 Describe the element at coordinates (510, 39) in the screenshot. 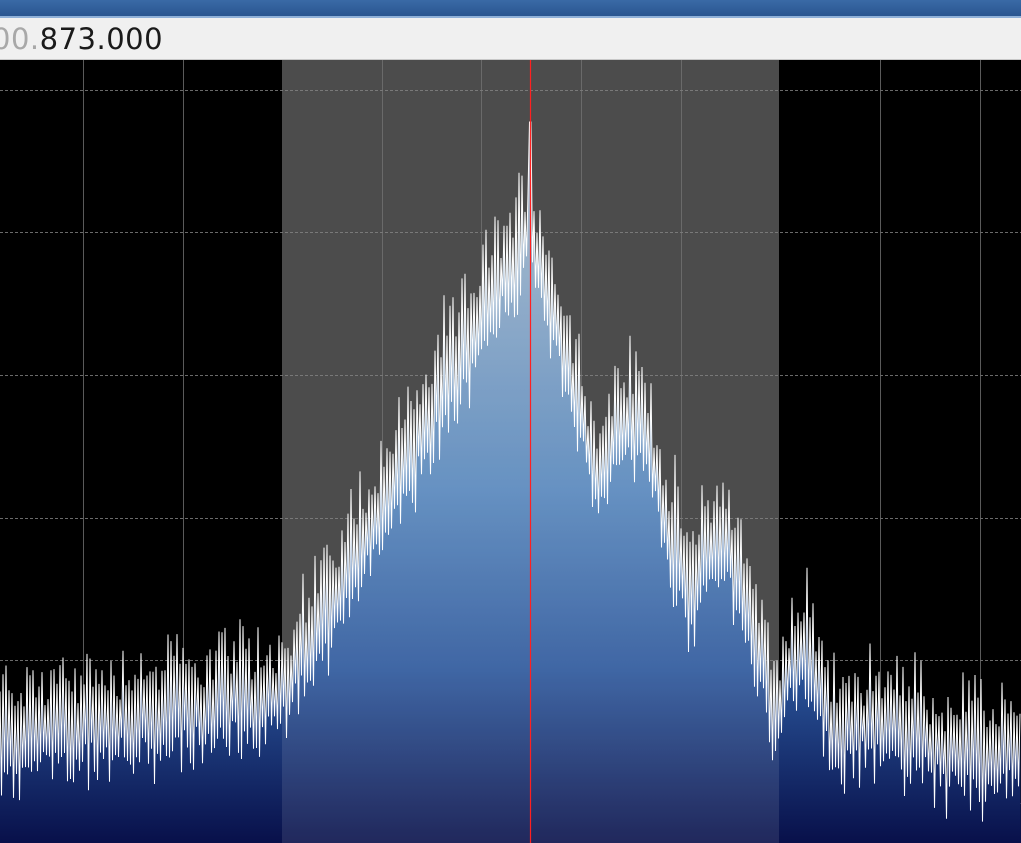

I see `frequency-bar: 00.873.000` at that location.